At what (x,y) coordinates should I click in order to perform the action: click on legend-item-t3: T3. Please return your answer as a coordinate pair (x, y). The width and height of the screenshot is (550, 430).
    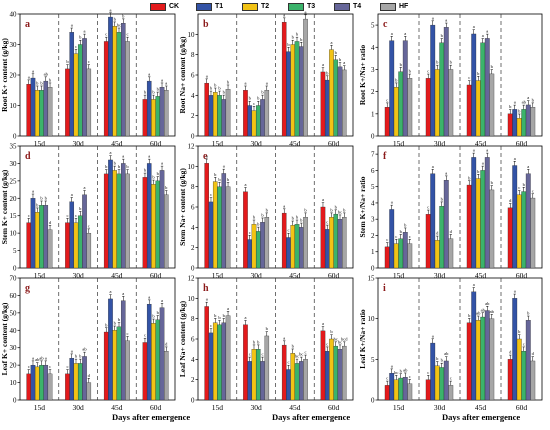
    Looking at the image, I should click on (301, 6).